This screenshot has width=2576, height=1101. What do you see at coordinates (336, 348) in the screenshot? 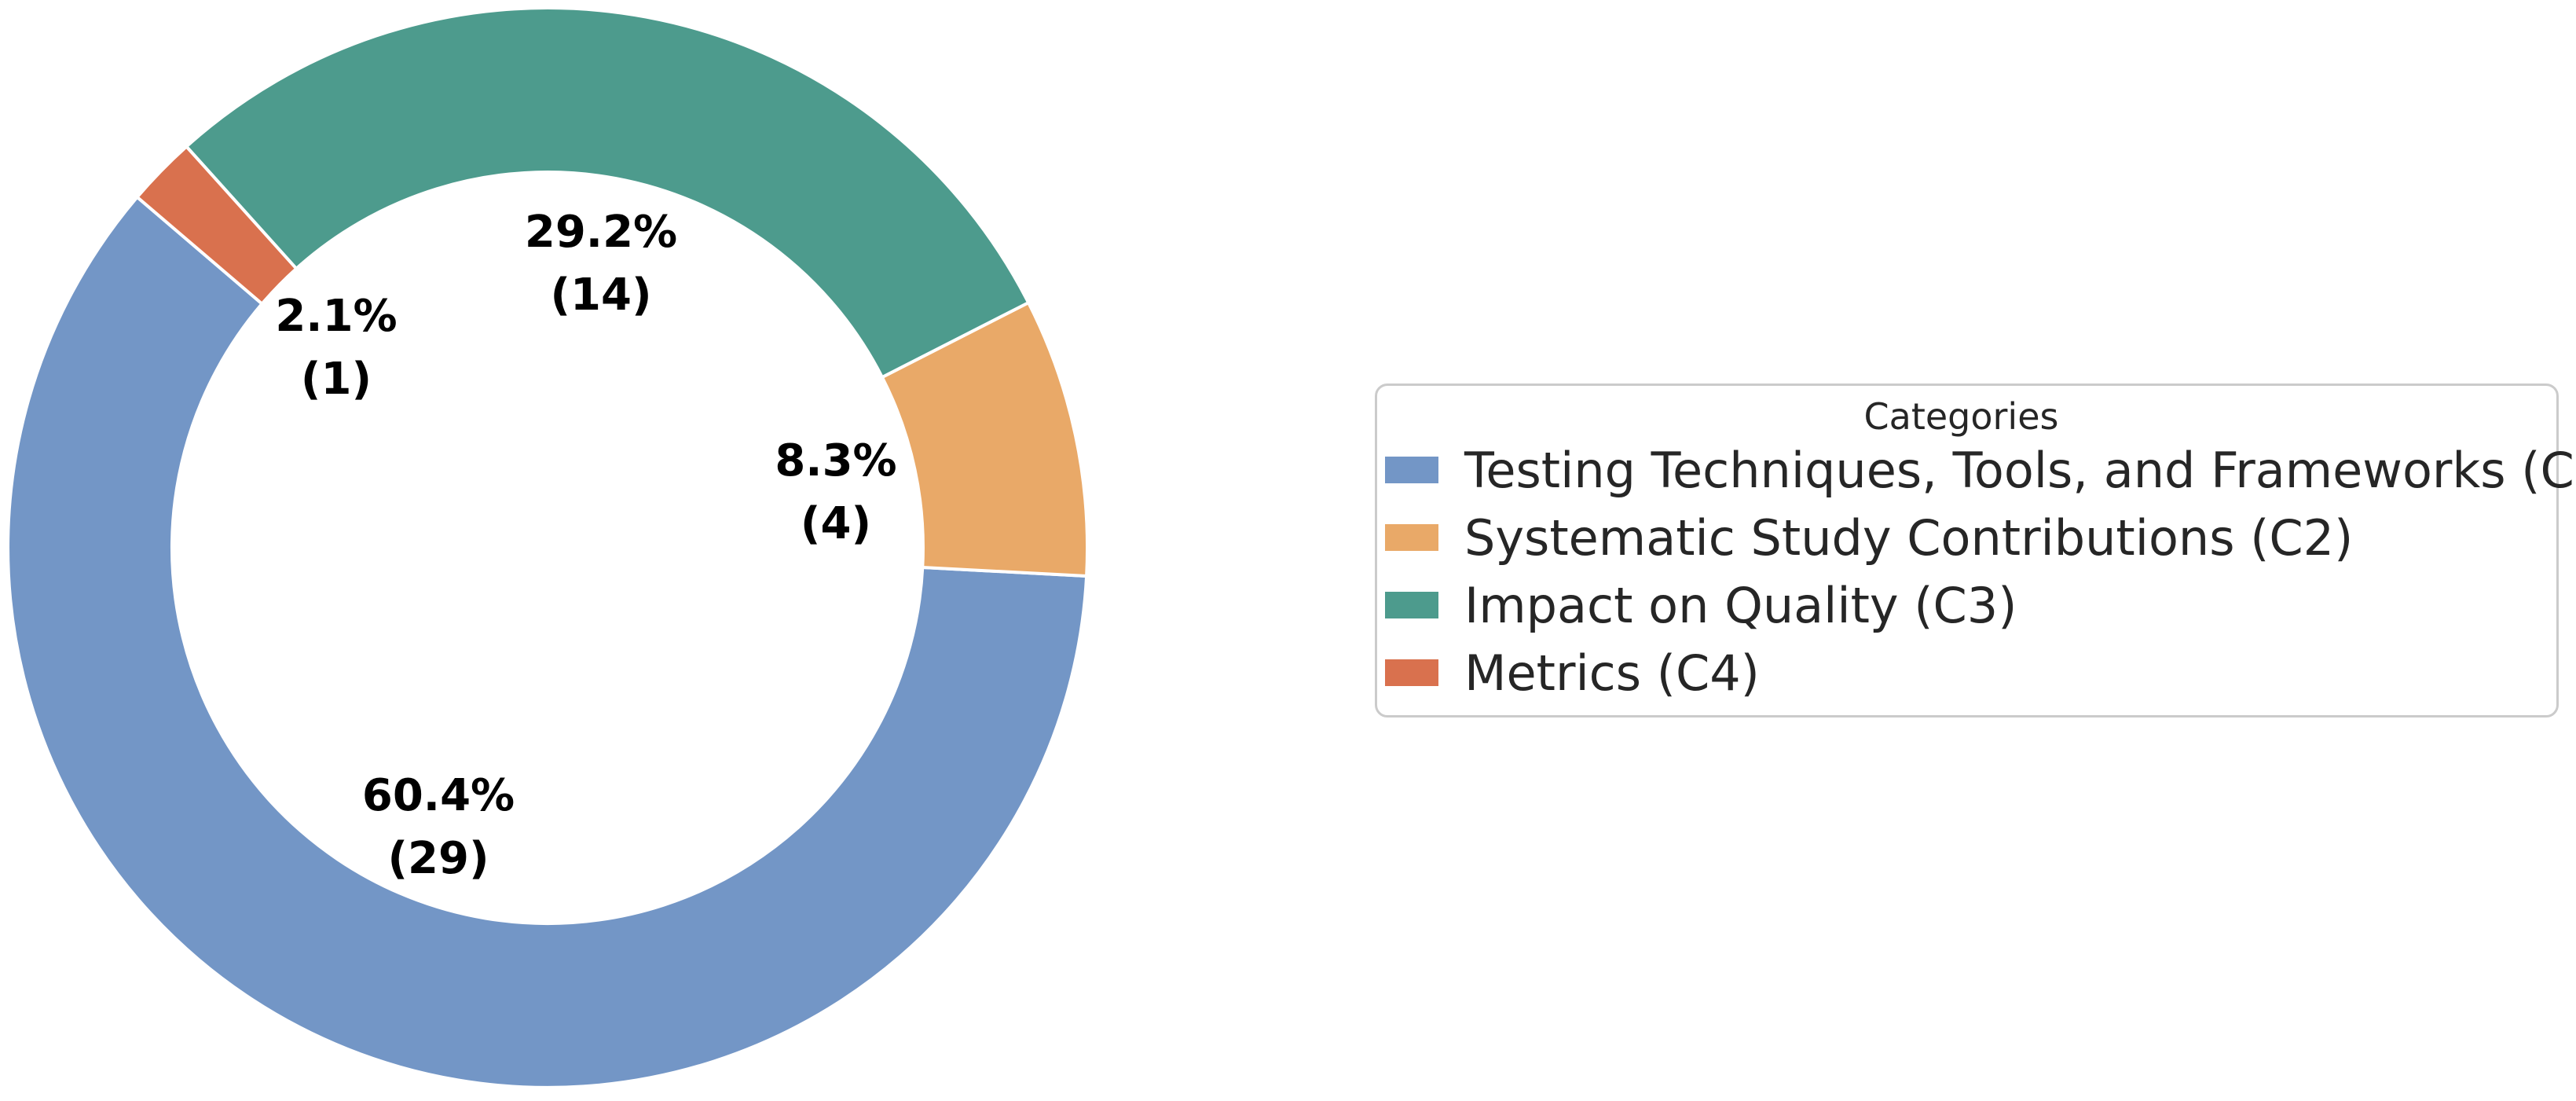
I see `slice-label-c4: 2.1% (1)` at bounding box center [336, 348].